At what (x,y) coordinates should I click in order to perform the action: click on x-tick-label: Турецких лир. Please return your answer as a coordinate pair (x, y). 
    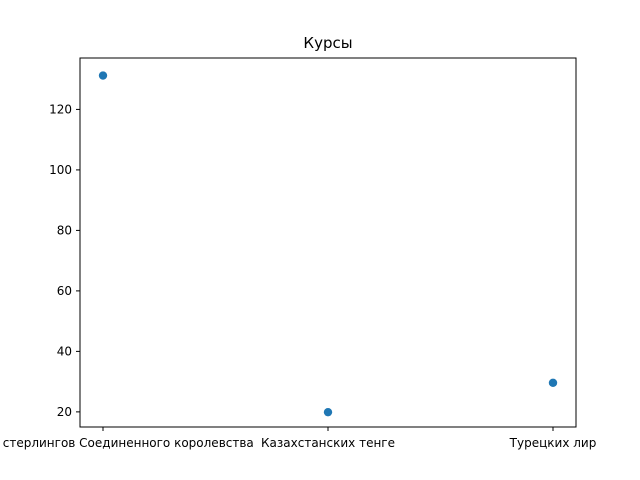
    Looking at the image, I should click on (553, 443).